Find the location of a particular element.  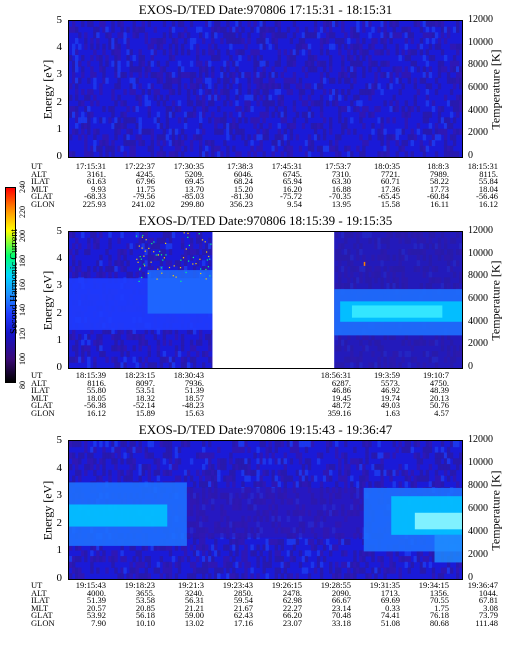

orbit-cell: 359.16 is located at coordinates (339, 412).